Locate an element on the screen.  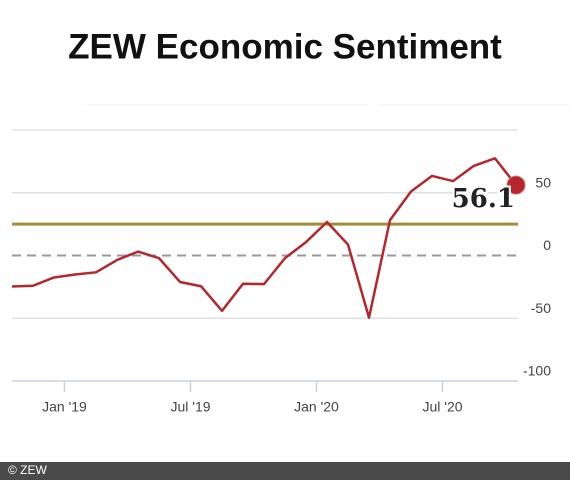
footer-bar is located at coordinates (285, 471).